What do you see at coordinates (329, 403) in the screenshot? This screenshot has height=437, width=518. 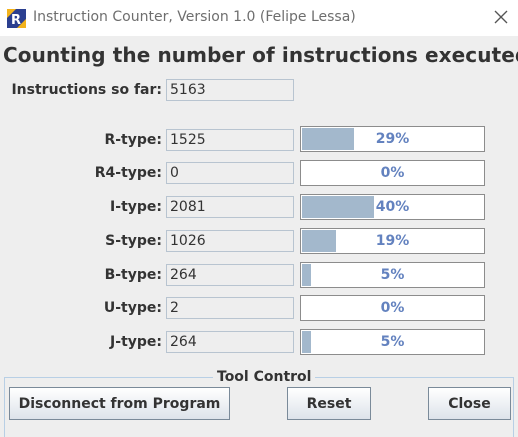 I see `reset-button: Reset` at bounding box center [329, 403].